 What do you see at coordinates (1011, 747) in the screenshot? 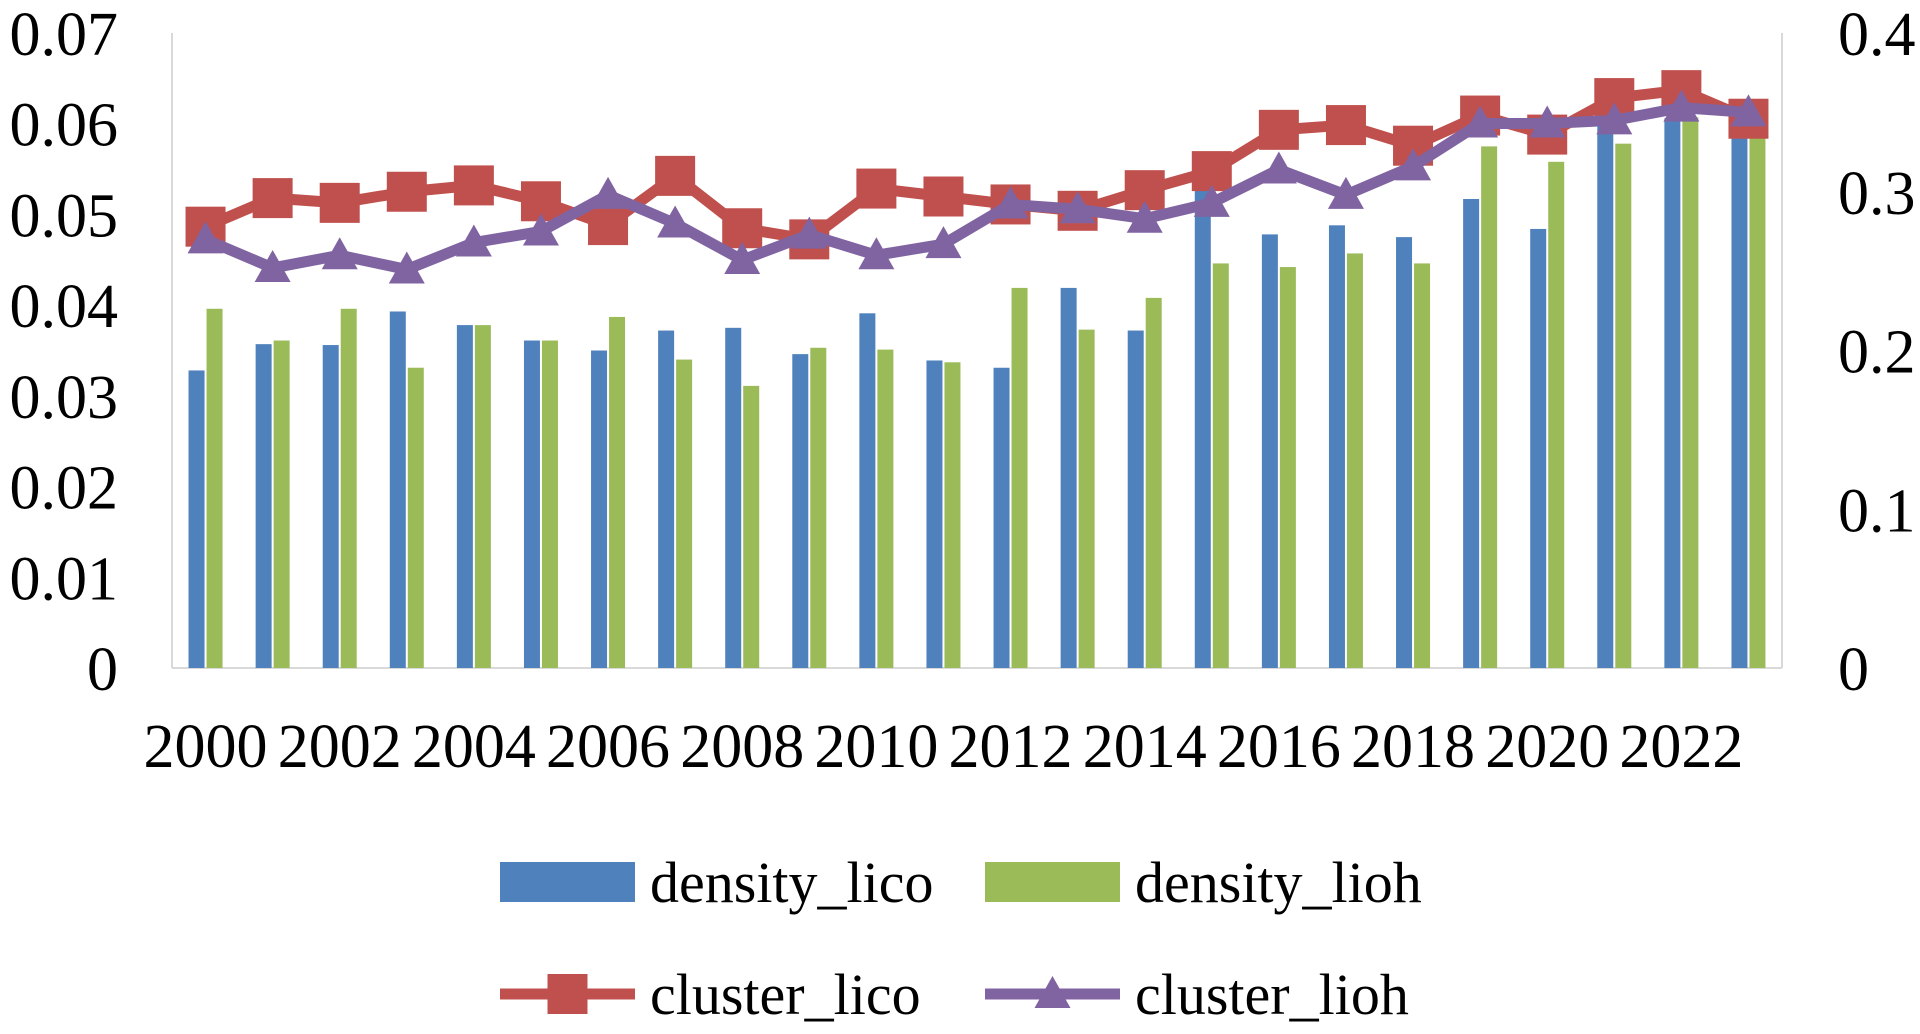
I see `x-tick-label: 2012` at bounding box center [1011, 747].